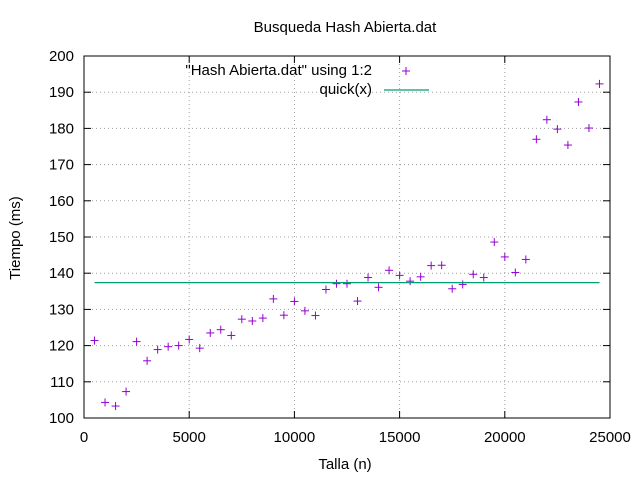 This screenshot has height=480, width=640. I want to click on y-tick-label: 170, so click(61, 165).